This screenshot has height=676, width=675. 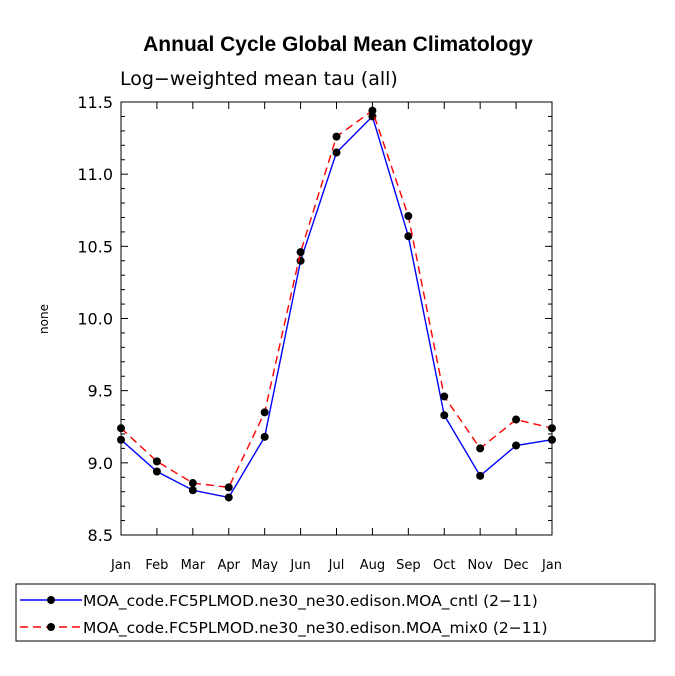 I want to click on x-tick-label: May, so click(x=264, y=565).